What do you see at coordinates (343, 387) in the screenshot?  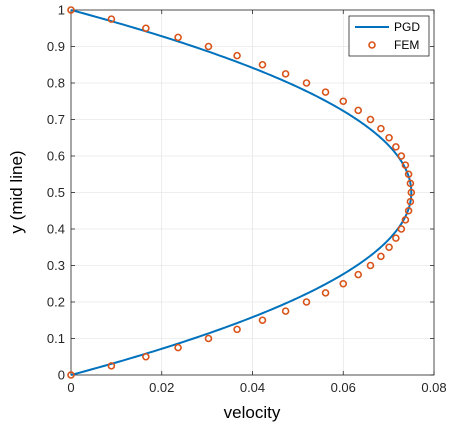 I see `x-tick-label: 0.06` at bounding box center [343, 387].